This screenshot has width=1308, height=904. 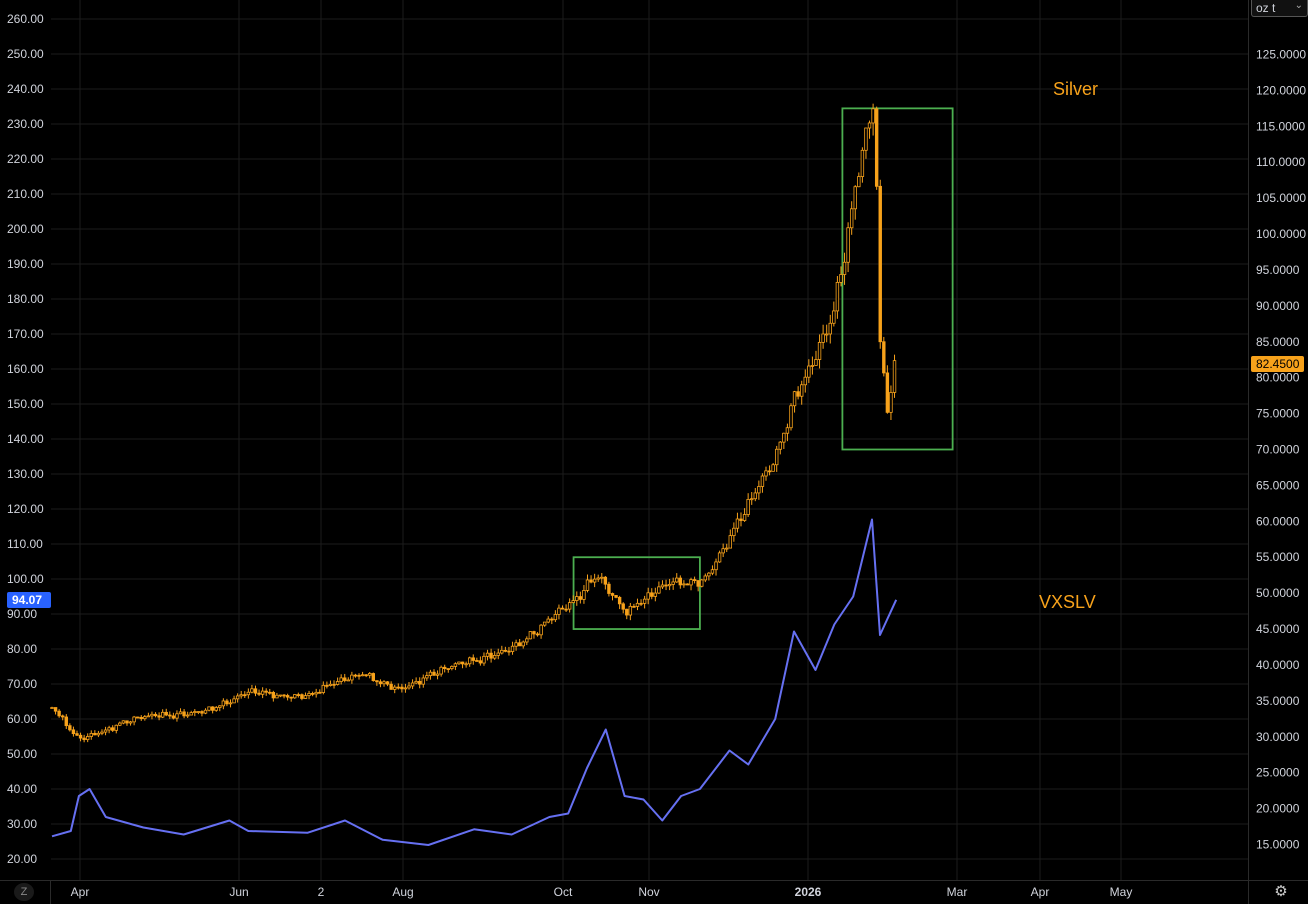 I want to click on left-tick-label: 150.00, so click(x=25, y=404).